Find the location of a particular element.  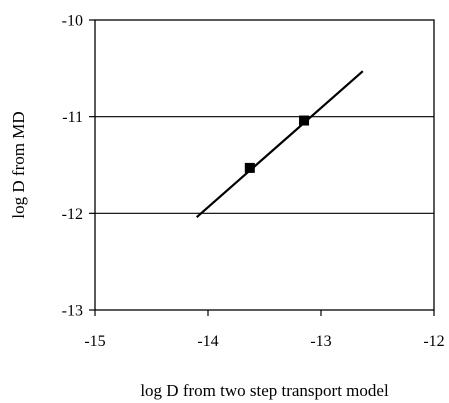

y-tick-label: -13 is located at coordinates (72, 311).